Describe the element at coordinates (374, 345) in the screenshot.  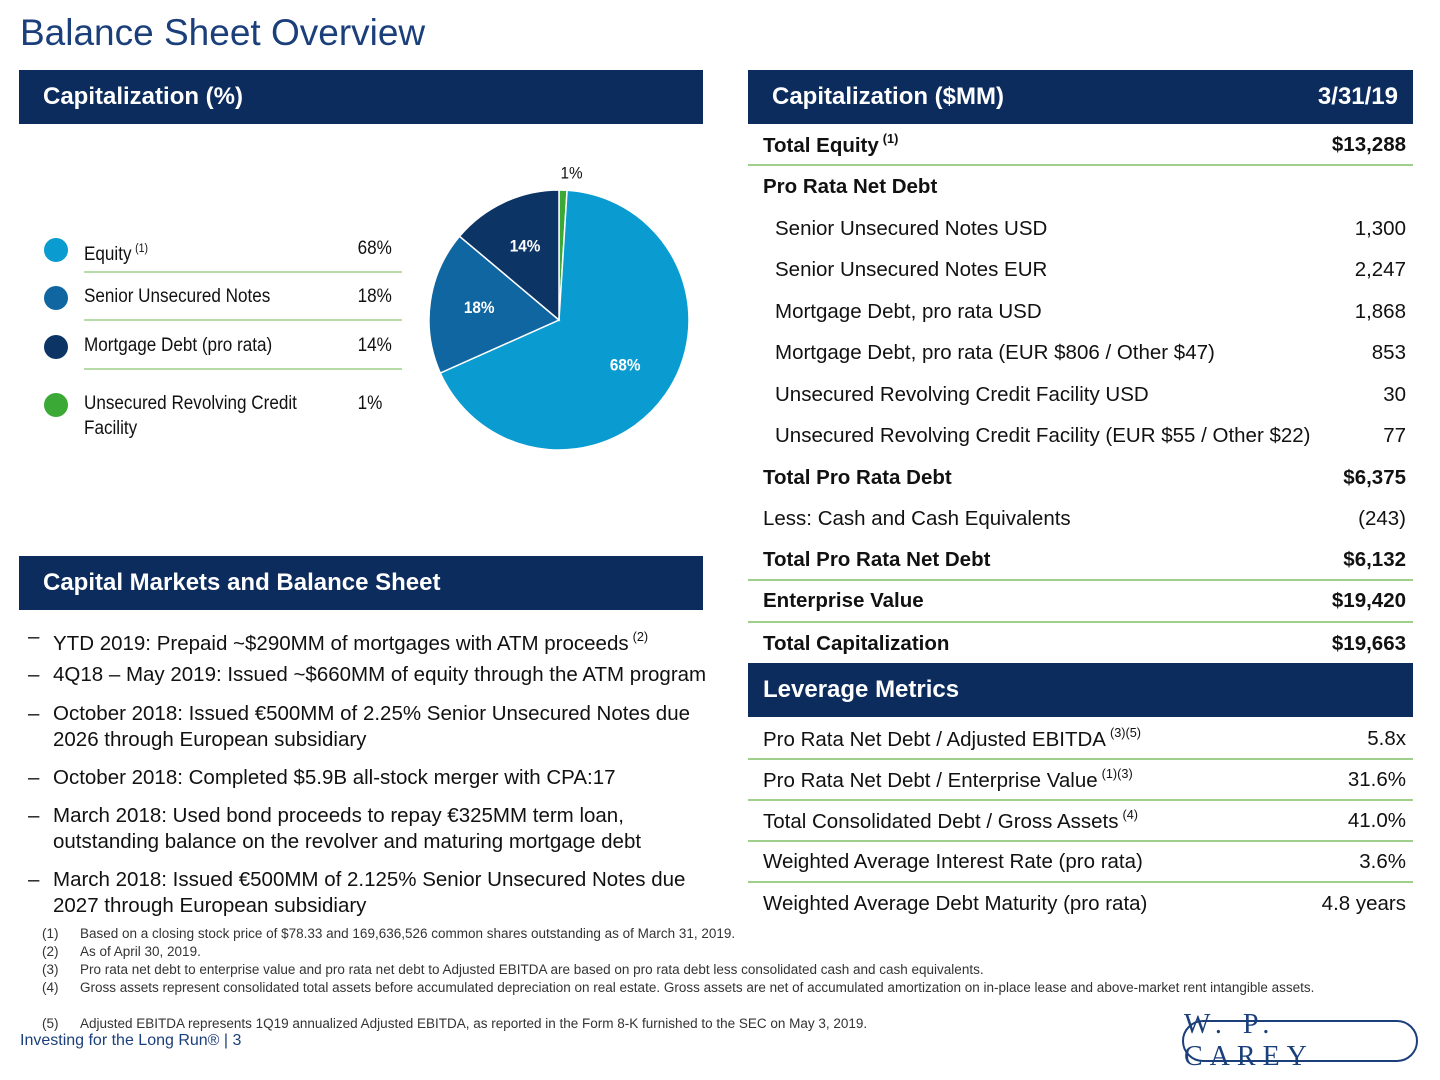
I see `legend-value: 14%` at that location.